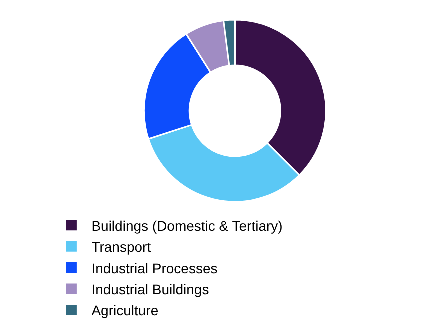  What do you see at coordinates (122, 247) in the screenshot?
I see `legend-label: Transport` at bounding box center [122, 247].